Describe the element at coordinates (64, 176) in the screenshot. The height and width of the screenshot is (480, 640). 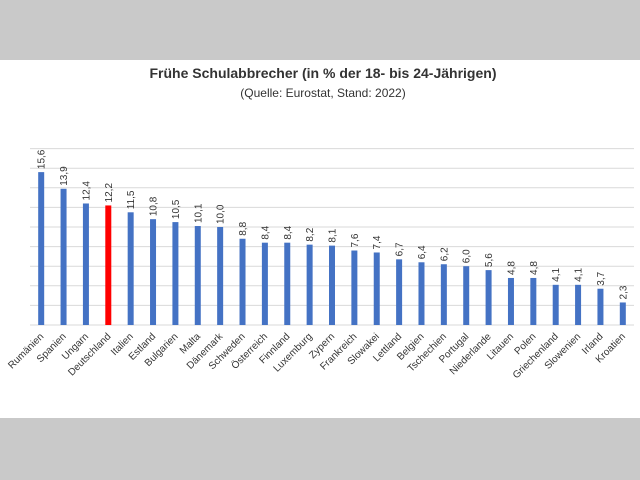
I see `value-label: 13,9` at that location.